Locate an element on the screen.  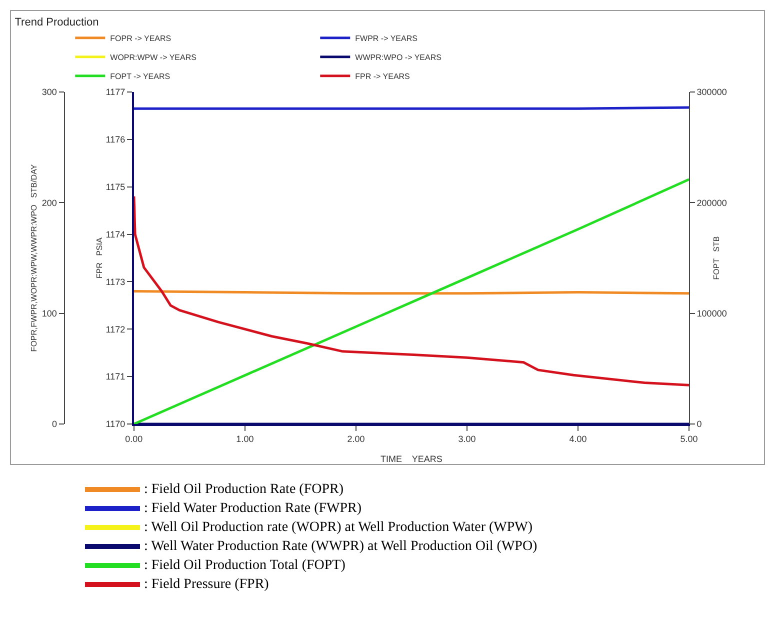
y2-tick-label: 300000 is located at coordinates (711, 92).